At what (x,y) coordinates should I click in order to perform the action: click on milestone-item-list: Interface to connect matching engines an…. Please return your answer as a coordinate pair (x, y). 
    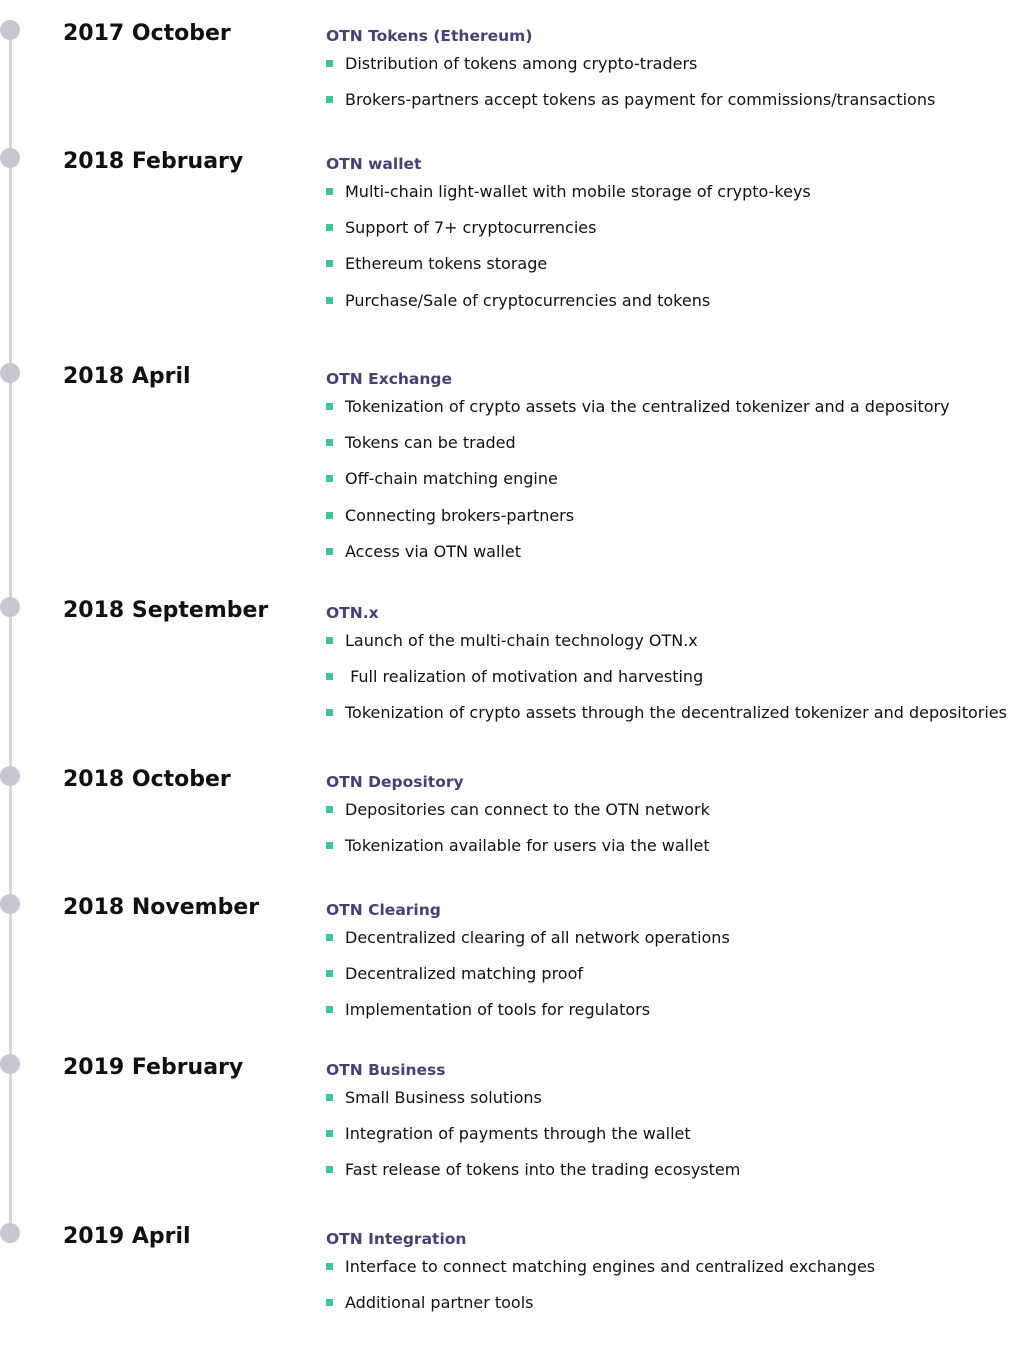
    Looking at the image, I should click on (668, 1285).